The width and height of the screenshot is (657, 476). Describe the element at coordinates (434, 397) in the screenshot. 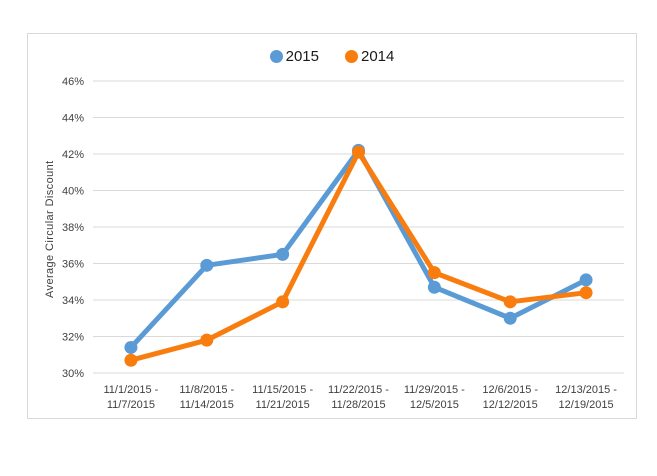

I see `x-tick-label: 11/29/2015 -12/5/2015` at that location.